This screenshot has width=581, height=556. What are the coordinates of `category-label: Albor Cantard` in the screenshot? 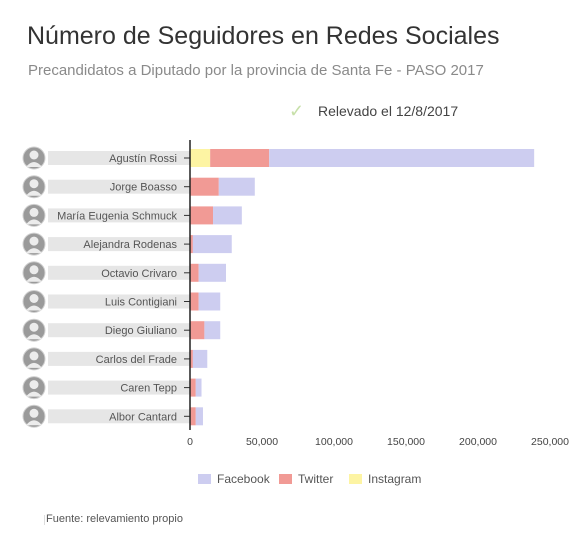 It's located at (143, 417).